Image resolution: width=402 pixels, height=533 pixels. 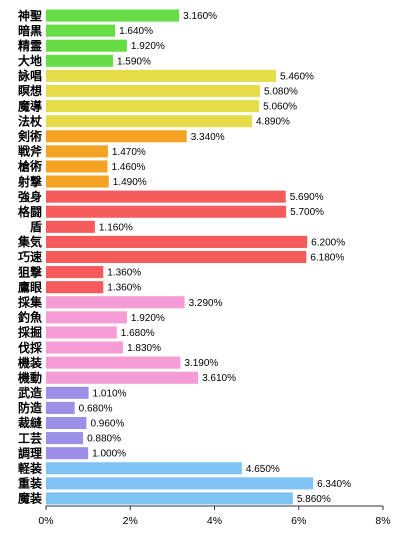 What do you see at coordinates (30, 15) in the screenshot?
I see `category-label: 神聖` at bounding box center [30, 15].